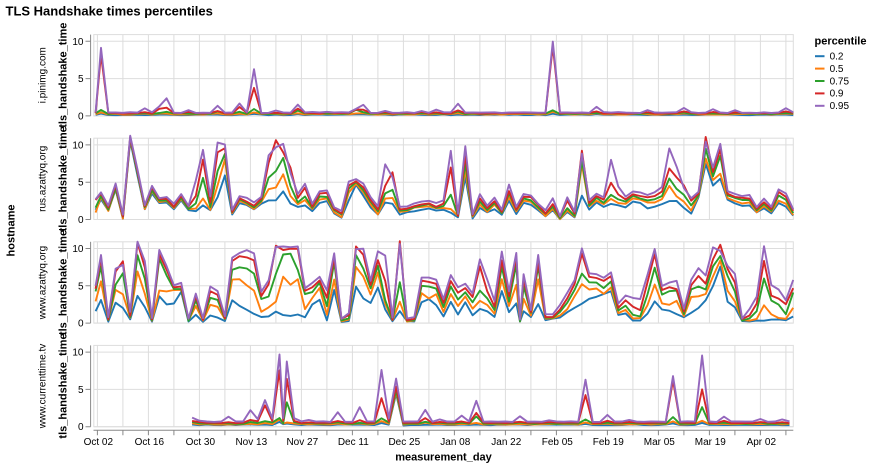  I want to click on svg-text: 0.2, so click(837, 57).